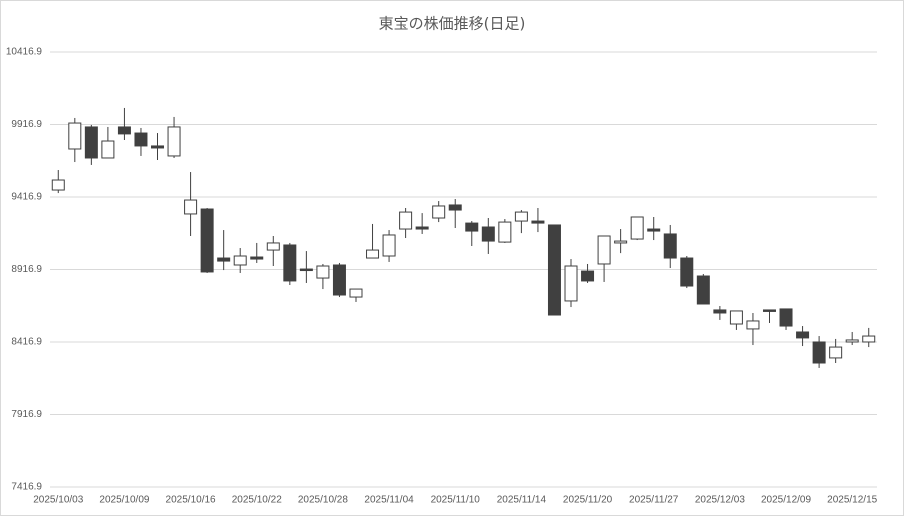 This screenshot has height=516, width=904. I want to click on x-tick-label: 2025/11/20, so click(588, 500).